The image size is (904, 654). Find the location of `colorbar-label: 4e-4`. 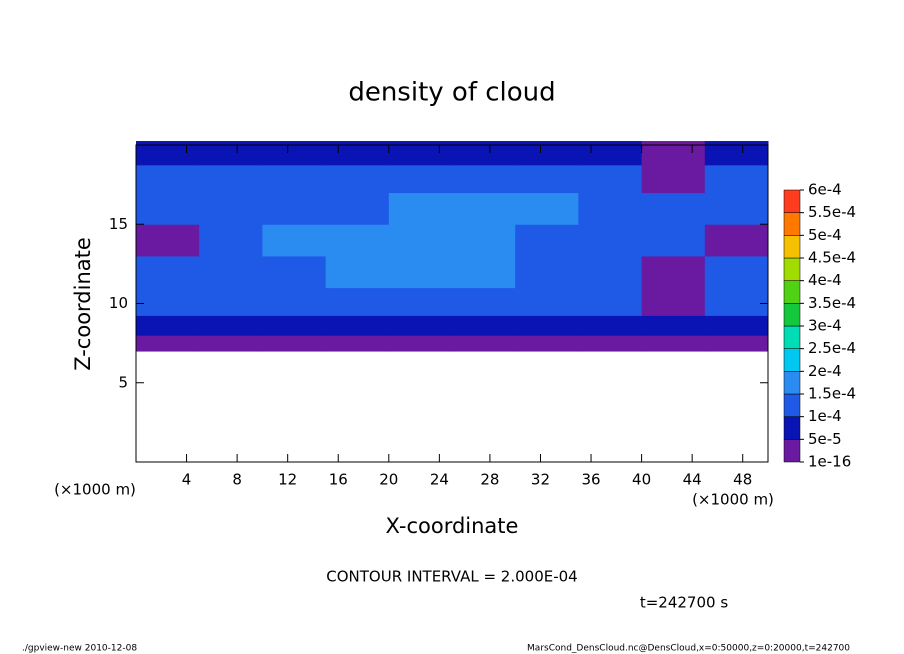

colorbar-label: 4e-4 is located at coordinates (825, 280).